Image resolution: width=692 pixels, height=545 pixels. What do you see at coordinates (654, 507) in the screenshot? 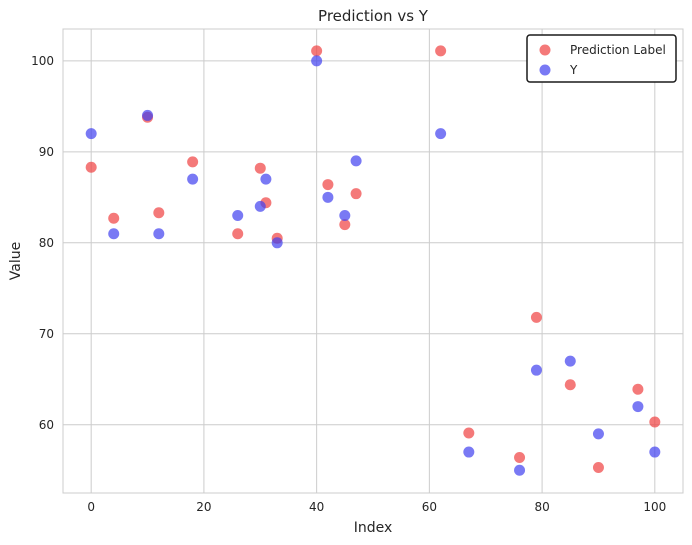
I see `x-tick-label: 100` at bounding box center [654, 507].